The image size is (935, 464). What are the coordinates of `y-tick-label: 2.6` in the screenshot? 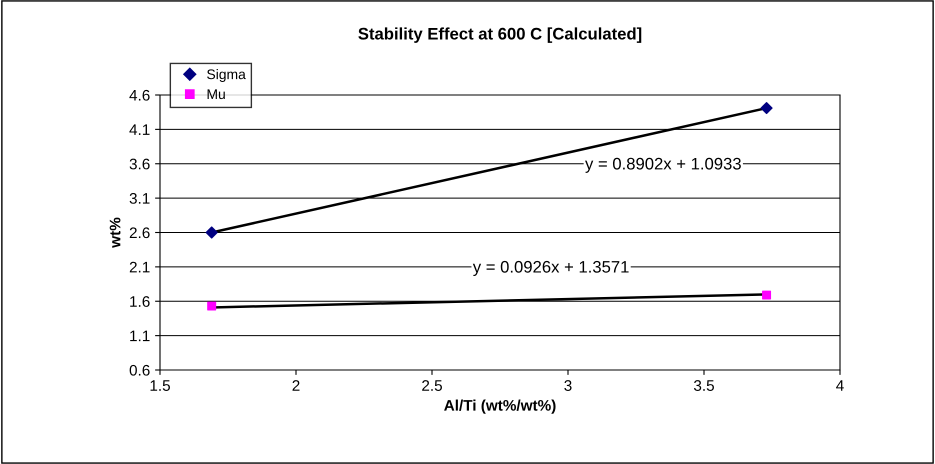 It's located at (140, 232).